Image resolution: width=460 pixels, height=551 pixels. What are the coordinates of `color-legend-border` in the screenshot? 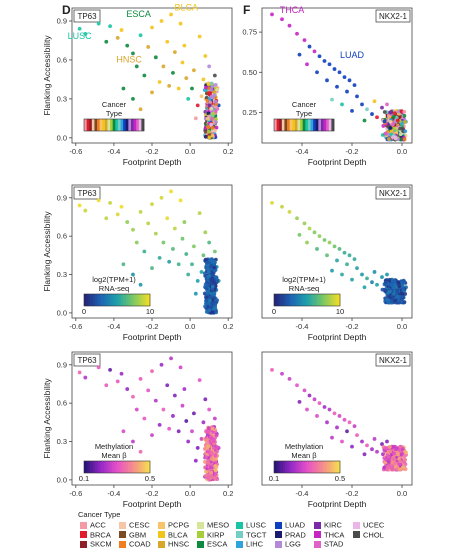 It's located at (304, 125).